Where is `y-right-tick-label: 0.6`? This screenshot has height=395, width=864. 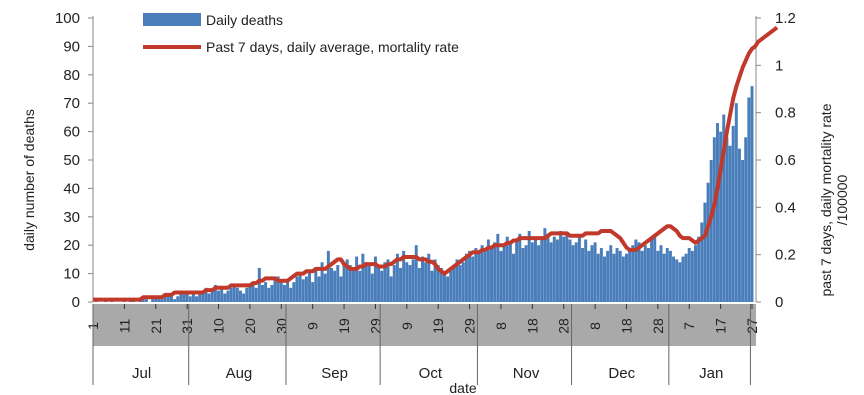 y-right-tick-label: 0.6 is located at coordinates (785, 160).